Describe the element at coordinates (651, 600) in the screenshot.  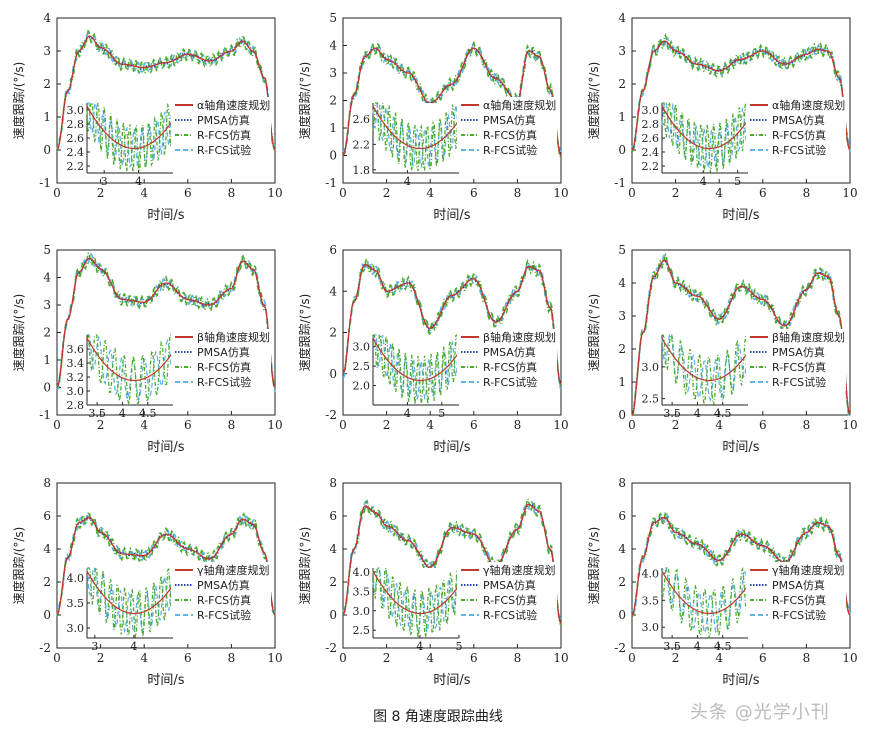
I see `inset-y-tick-label: 3.5` at that location.